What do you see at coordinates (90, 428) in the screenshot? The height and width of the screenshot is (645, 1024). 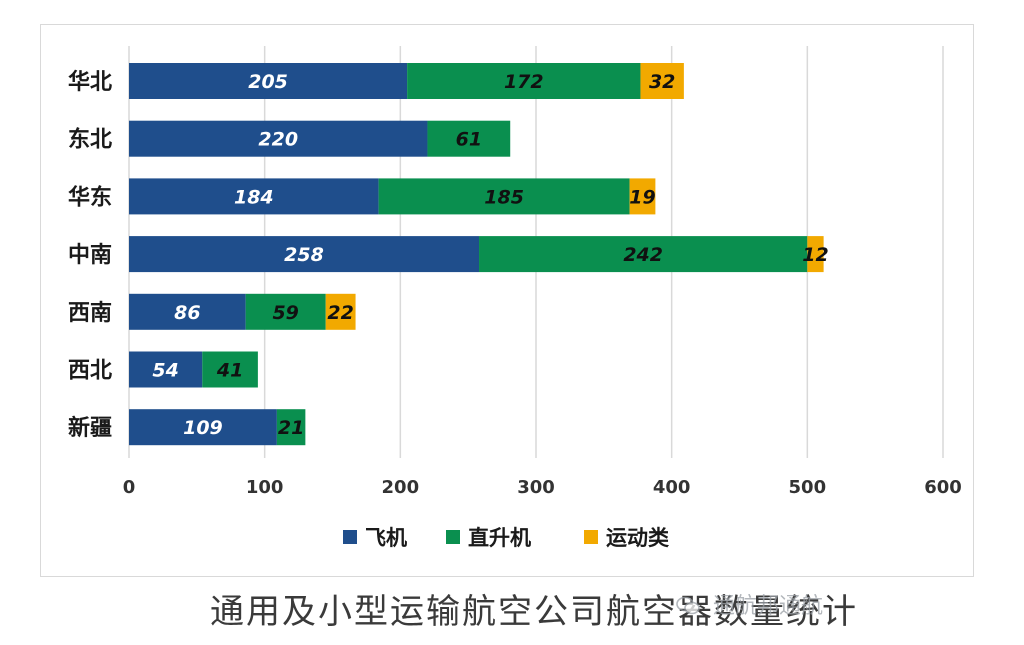 I see `category-label: 新疆` at bounding box center [90, 428].